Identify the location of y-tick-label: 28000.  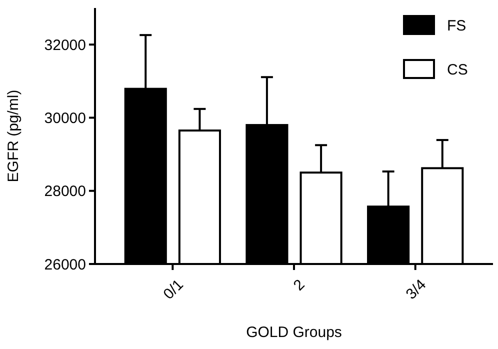
(65, 191).